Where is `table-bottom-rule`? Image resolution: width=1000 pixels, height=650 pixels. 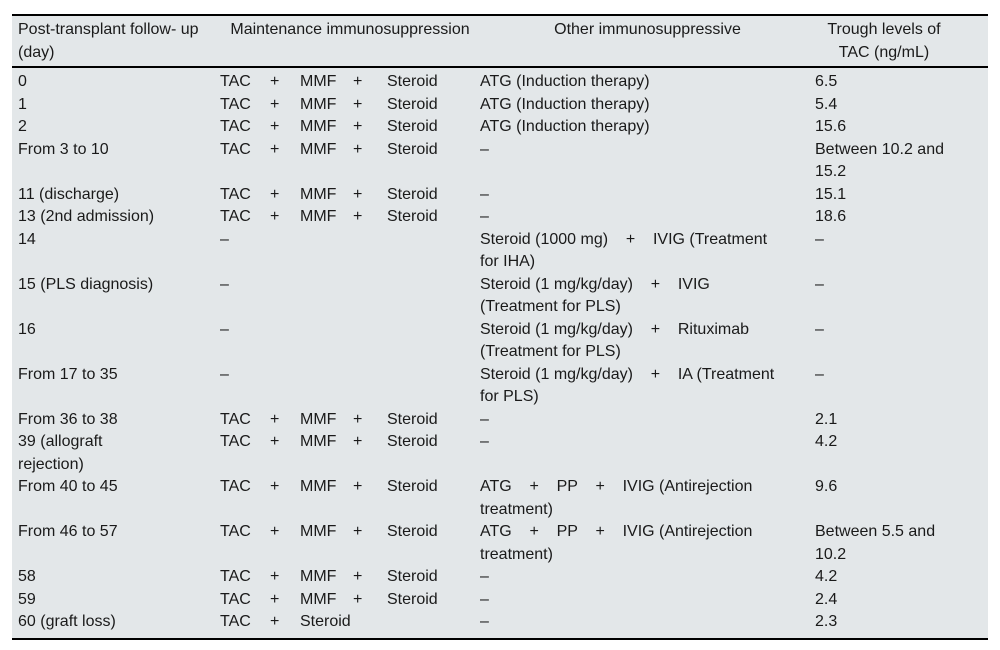
table-bottom-rule is located at coordinates (500, 638).